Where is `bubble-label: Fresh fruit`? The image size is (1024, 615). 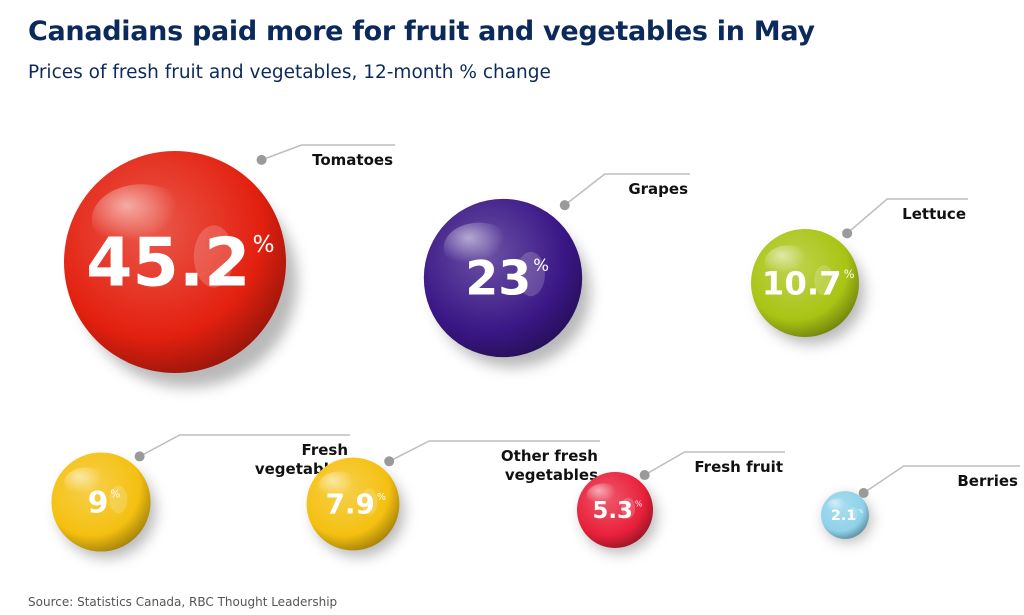
bubble-label: Fresh fruit is located at coordinates (738, 467).